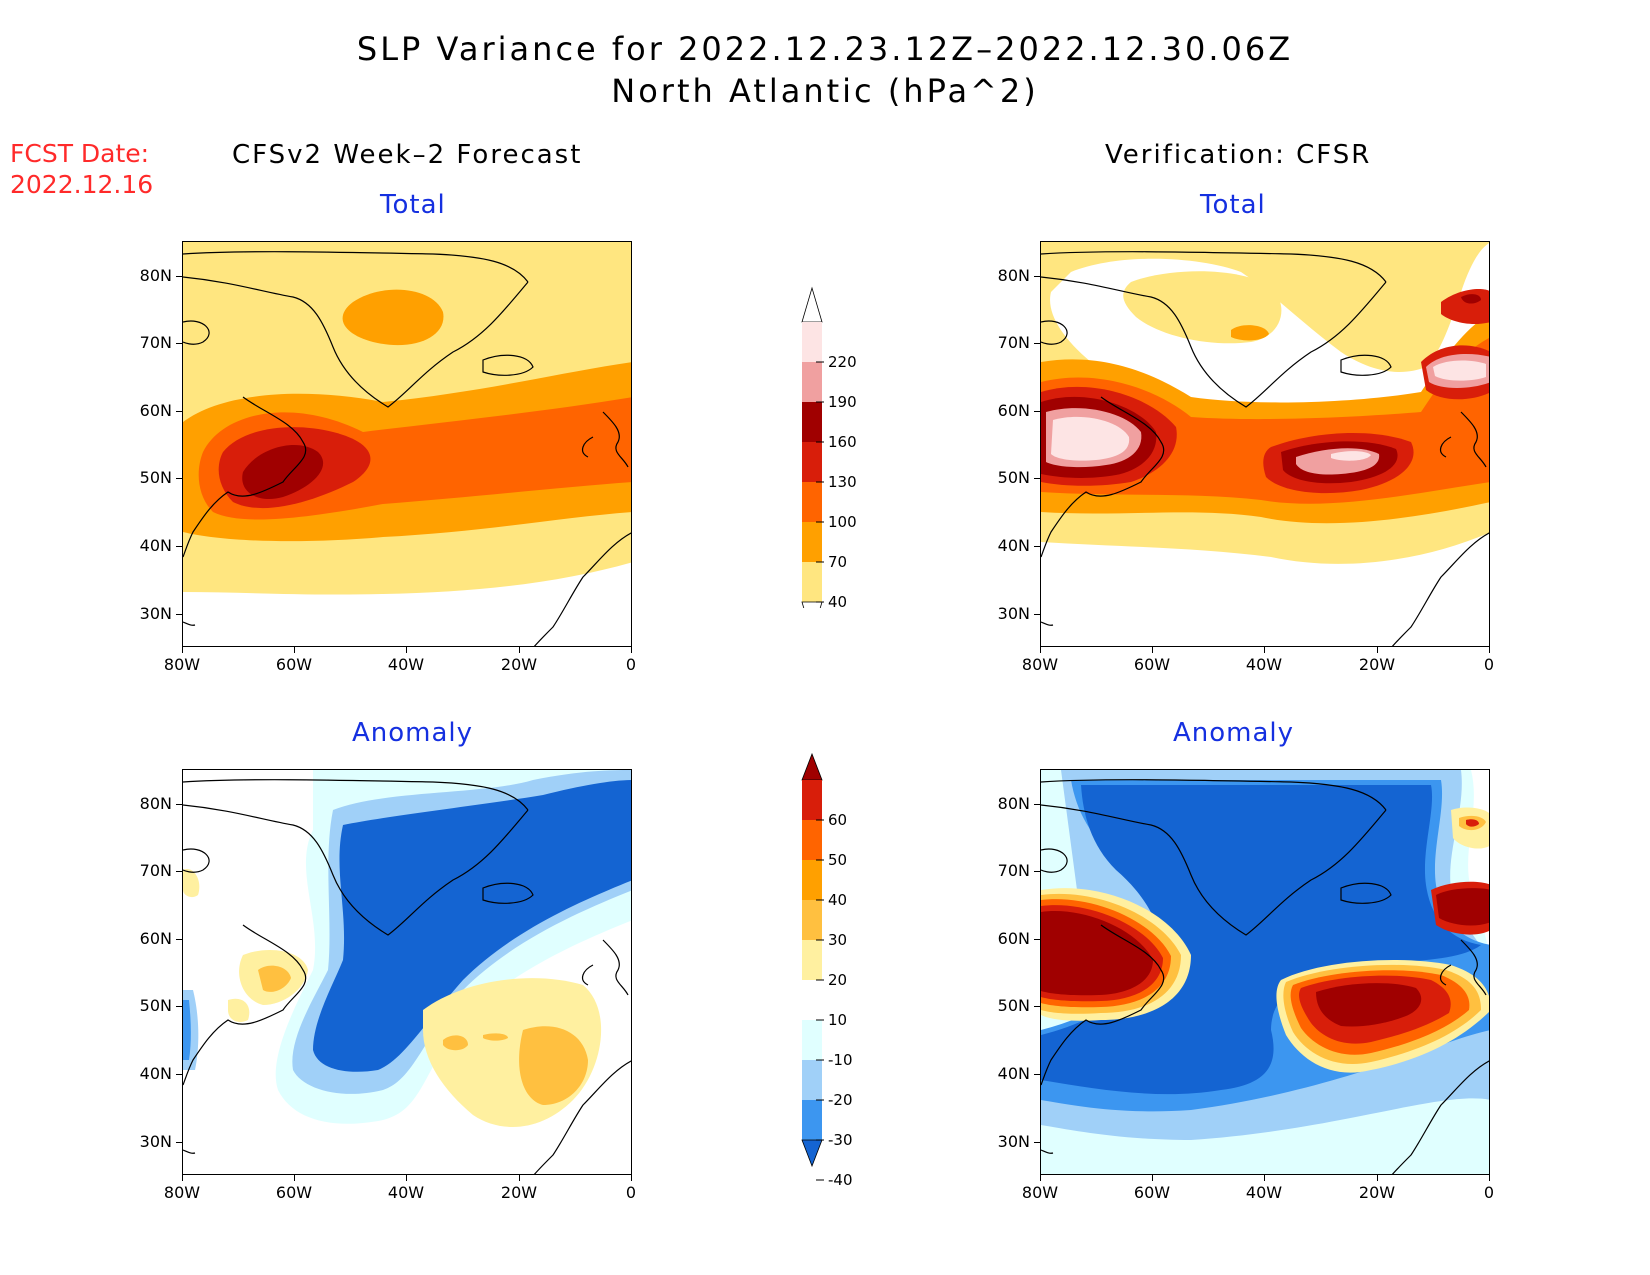 The image size is (1650, 1275). Describe the element at coordinates (826, 977) in the screenshot. I see `colorbar-anomaly: 60 50 40 30 20 10 -10 -20 -30 -40` at that location.